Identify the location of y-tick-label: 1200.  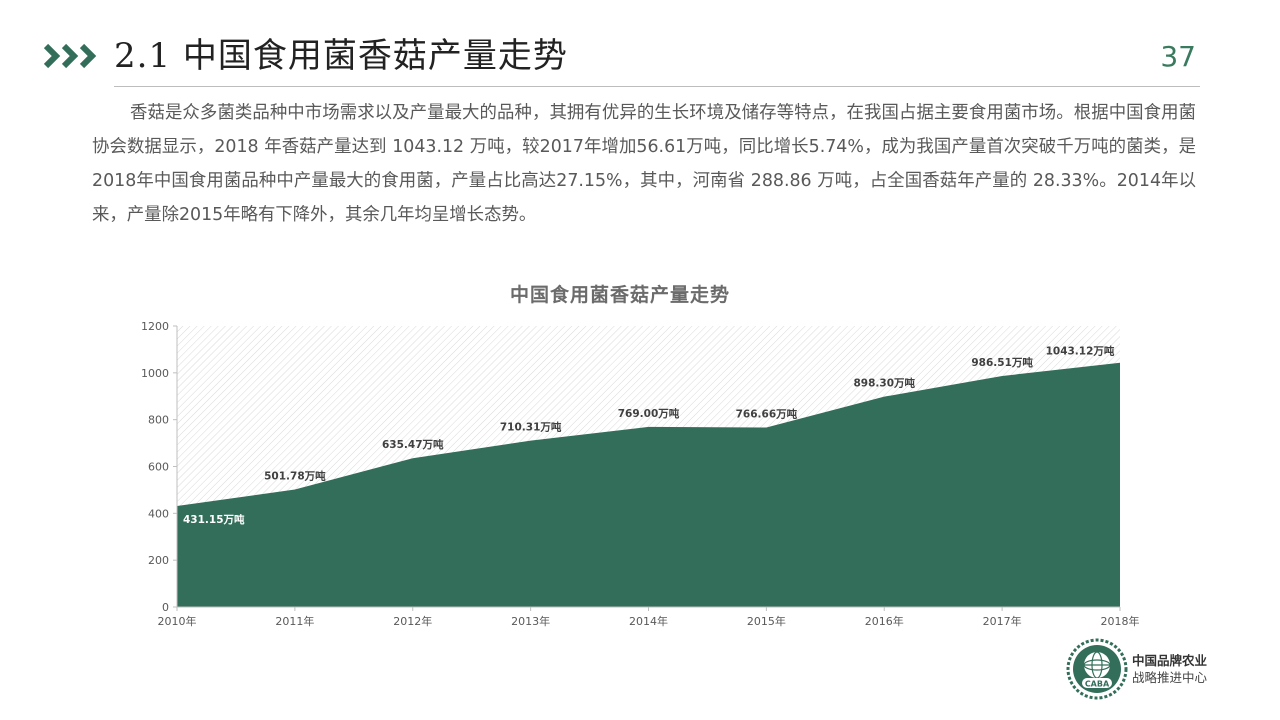
(155, 326).